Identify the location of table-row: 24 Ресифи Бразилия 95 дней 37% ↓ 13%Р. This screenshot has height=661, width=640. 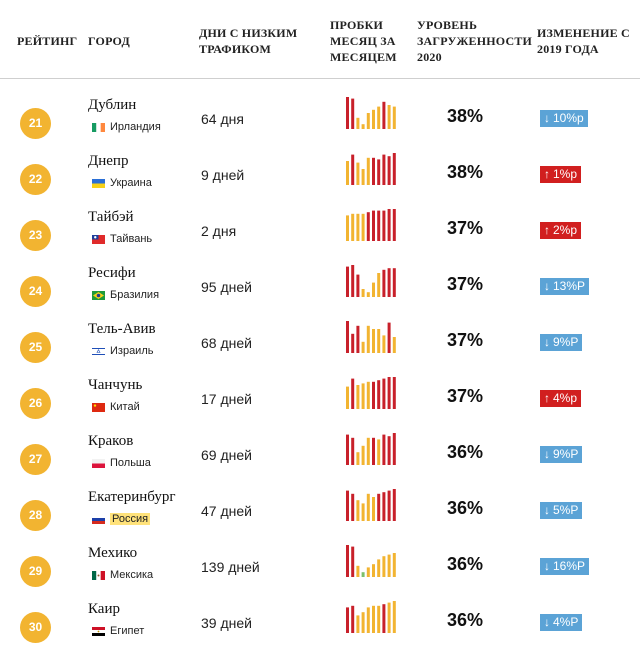
(320, 293).